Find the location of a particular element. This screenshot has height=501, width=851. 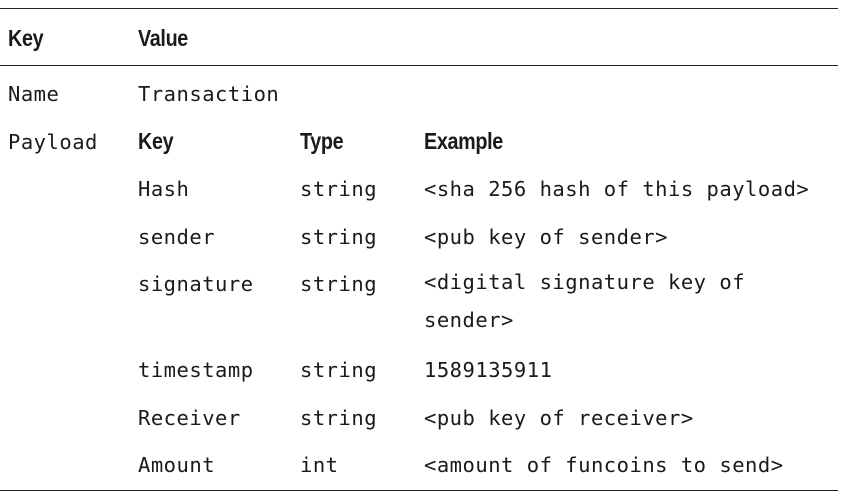

payload-row-key: Hash is located at coordinates (164, 189).